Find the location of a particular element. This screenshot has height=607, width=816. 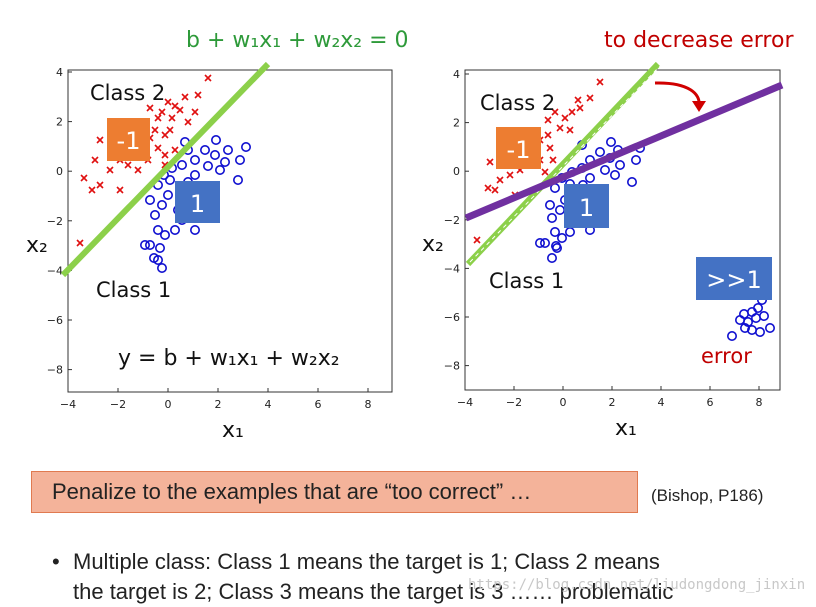

right-x-tick-label: 4 is located at coordinates (661, 402).